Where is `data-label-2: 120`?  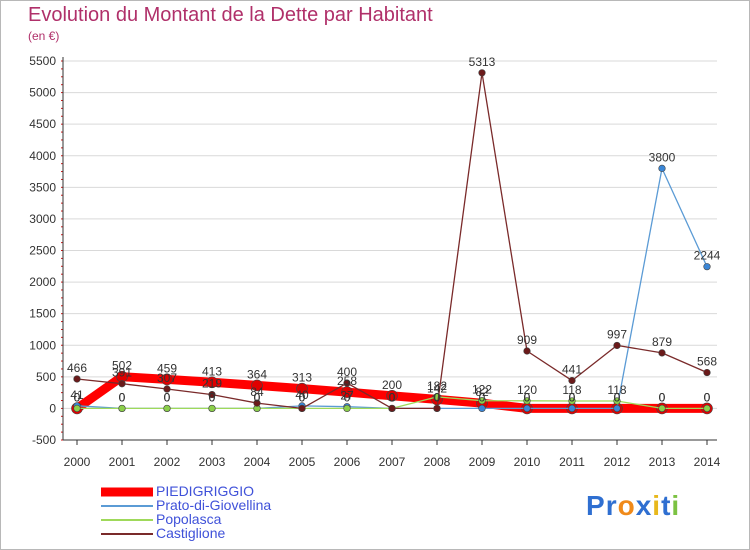 data-label-2: 120 is located at coordinates (527, 390).